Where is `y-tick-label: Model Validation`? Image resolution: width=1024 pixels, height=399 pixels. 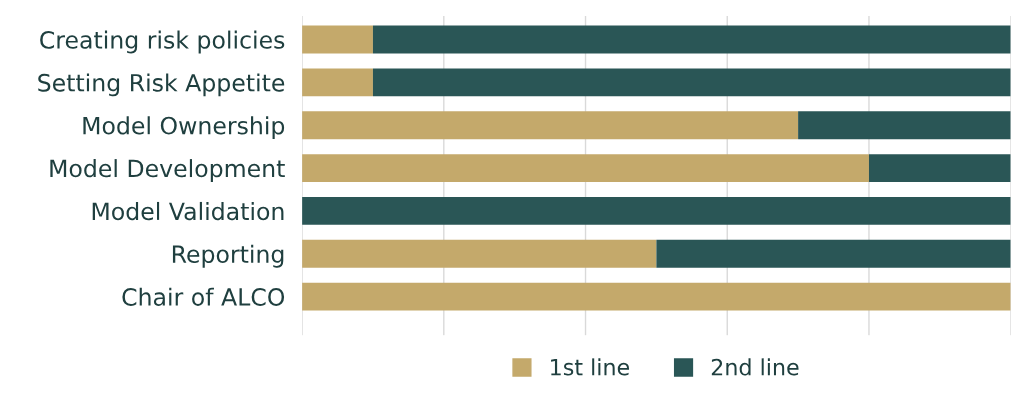
y-tick-label: Model Validation is located at coordinates (188, 211).